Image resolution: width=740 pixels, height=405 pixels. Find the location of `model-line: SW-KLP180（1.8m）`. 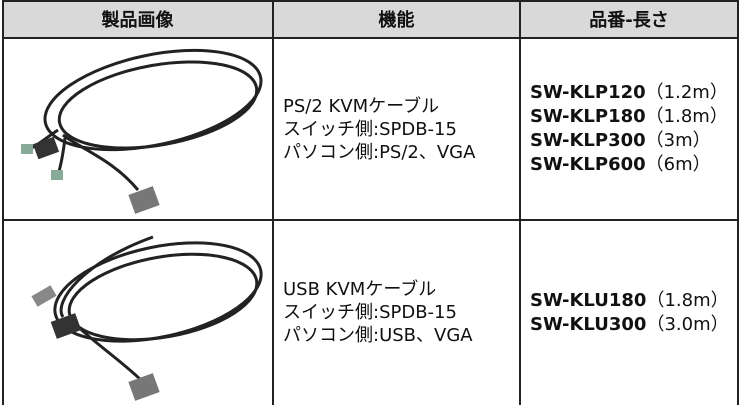

model-line: SW-KLP180（1.8m） is located at coordinates (634, 117).